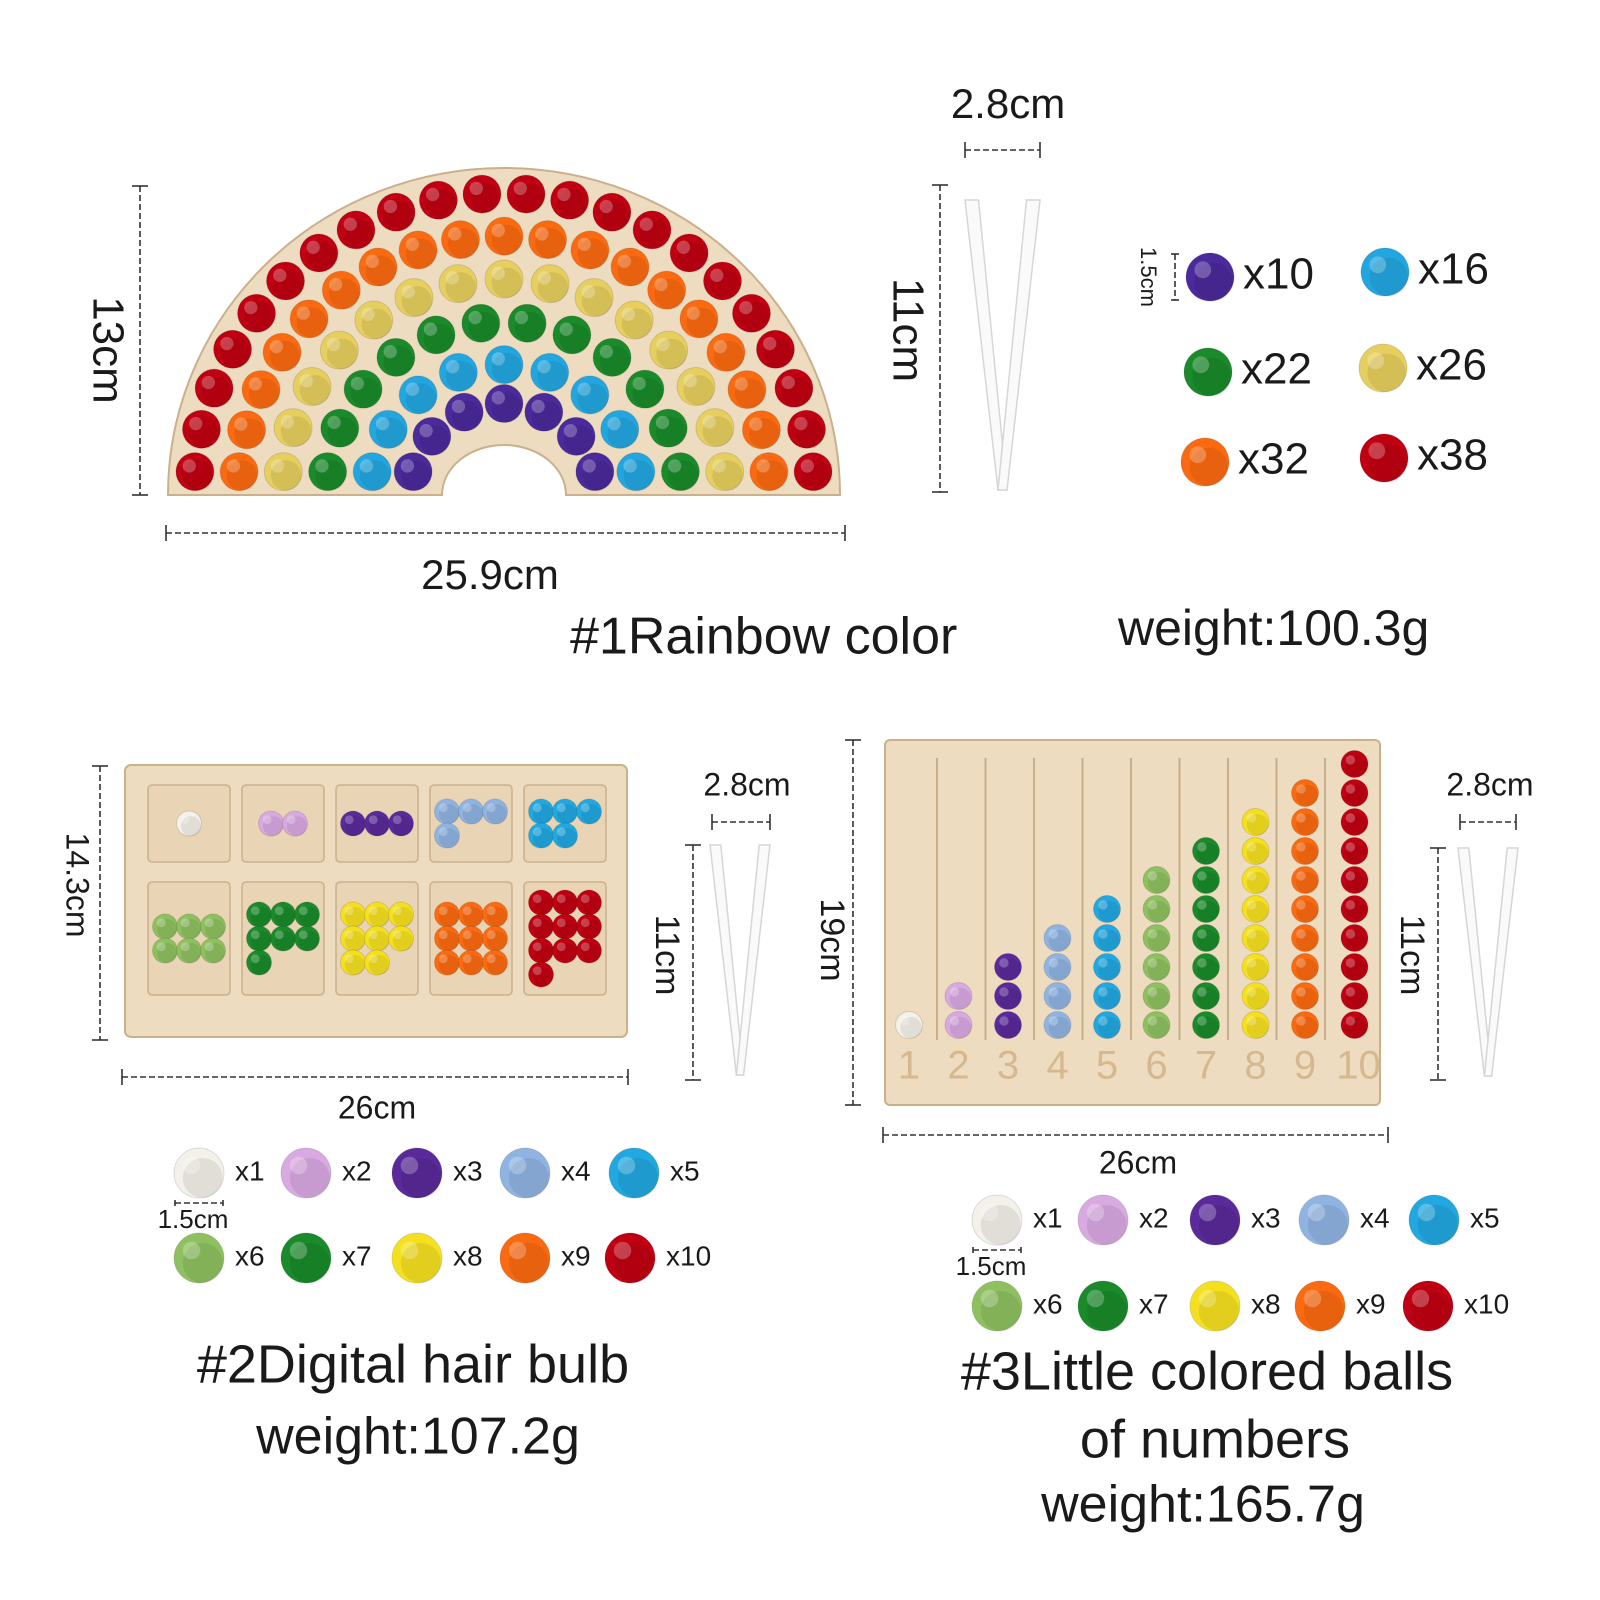 The width and height of the screenshot is (1600, 1600). What do you see at coordinates (1451, 365) in the screenshot?
I see `label: x26` at bounding box center [1451, 365].